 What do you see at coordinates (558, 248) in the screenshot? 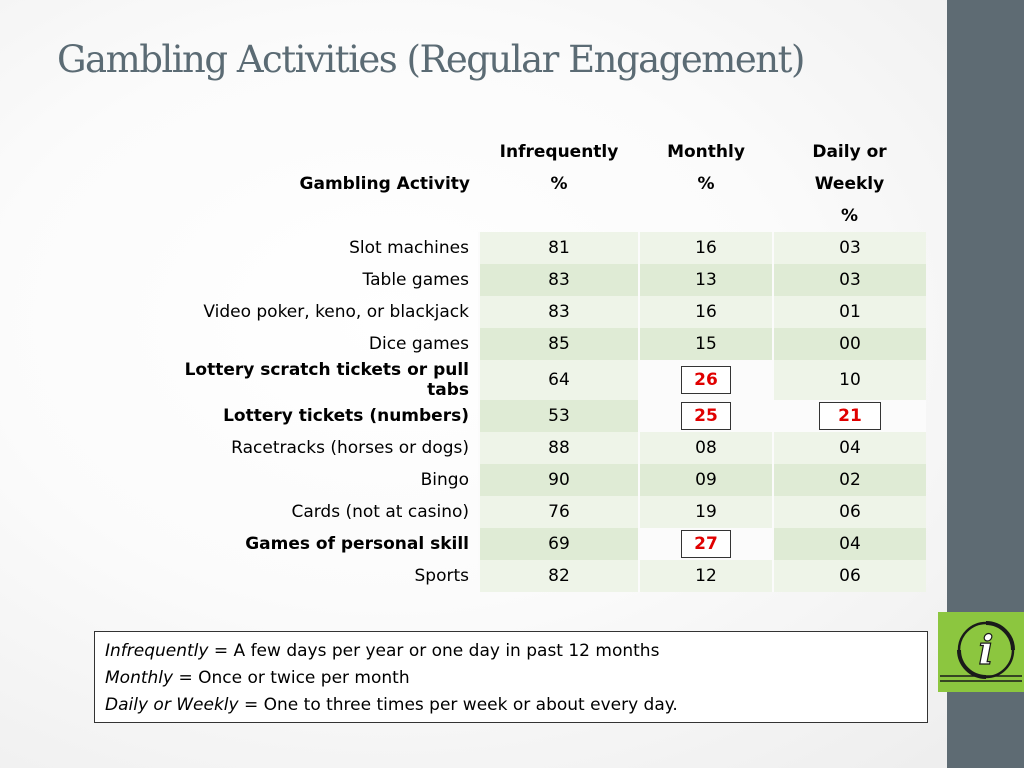
I see `infrequently-value: 81` at bounding box center [558, 248].